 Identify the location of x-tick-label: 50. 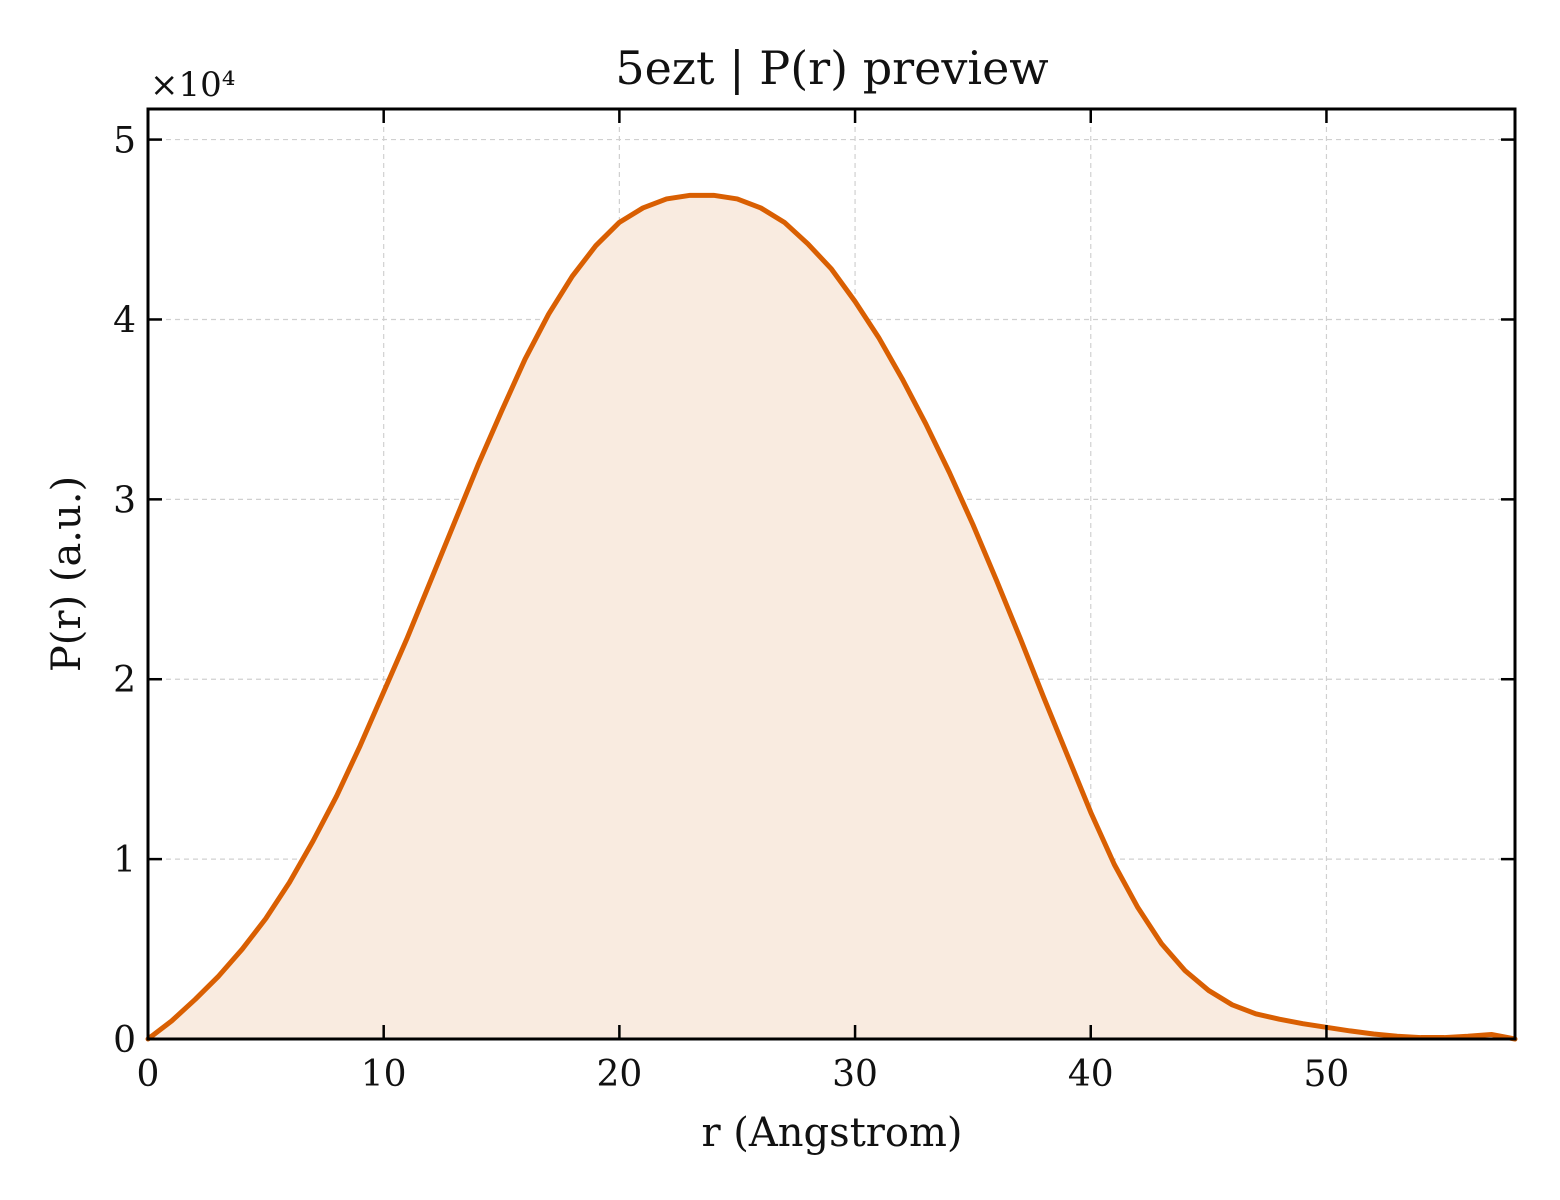
(1327, 1074).